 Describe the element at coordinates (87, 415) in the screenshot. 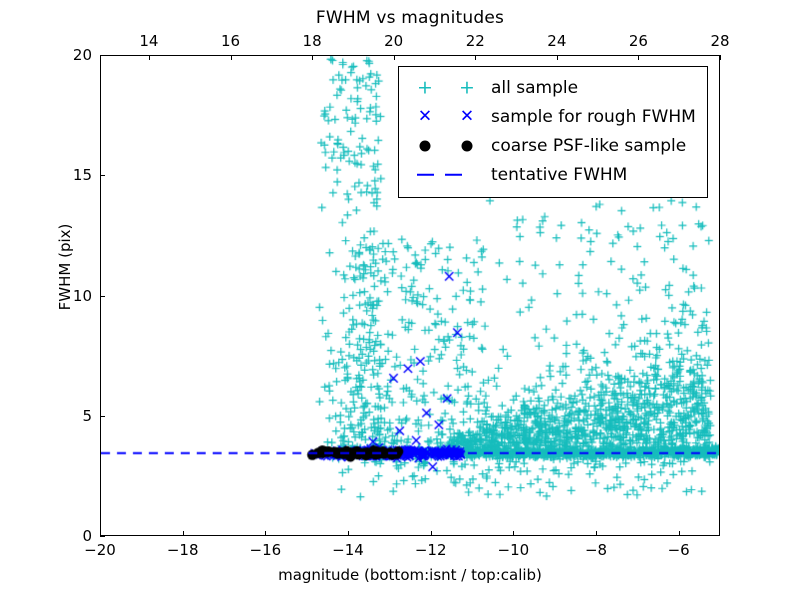

I see `tick-label: 5` at that location.